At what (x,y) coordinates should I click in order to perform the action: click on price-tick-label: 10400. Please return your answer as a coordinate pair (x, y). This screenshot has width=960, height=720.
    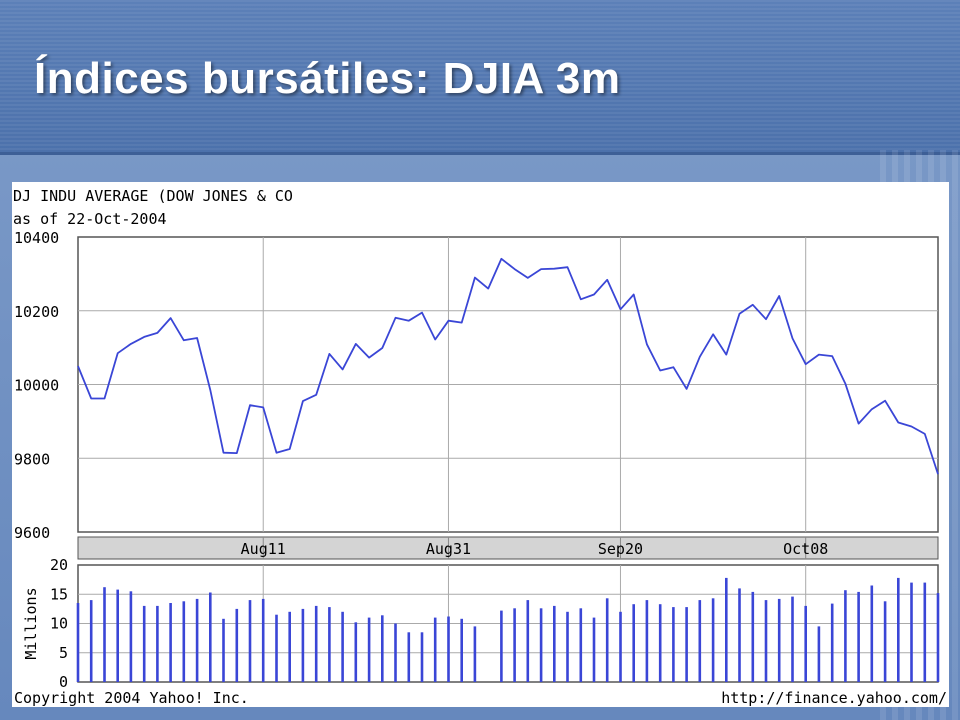
    Looking at the image, I should click on (36, 238).